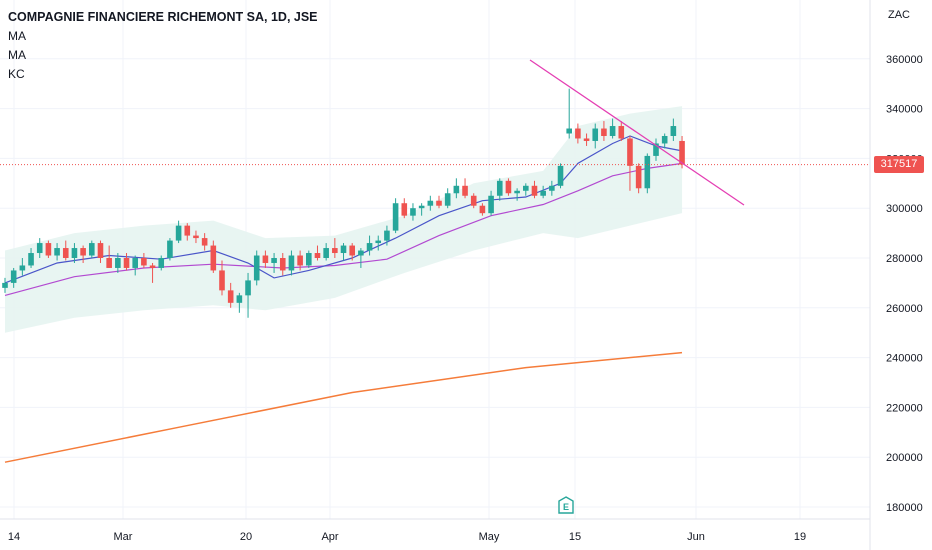 Image resolution: width=932 pixels, height=550 pixels. I want to click on y-tick-label: 300000, so click(904, 209).